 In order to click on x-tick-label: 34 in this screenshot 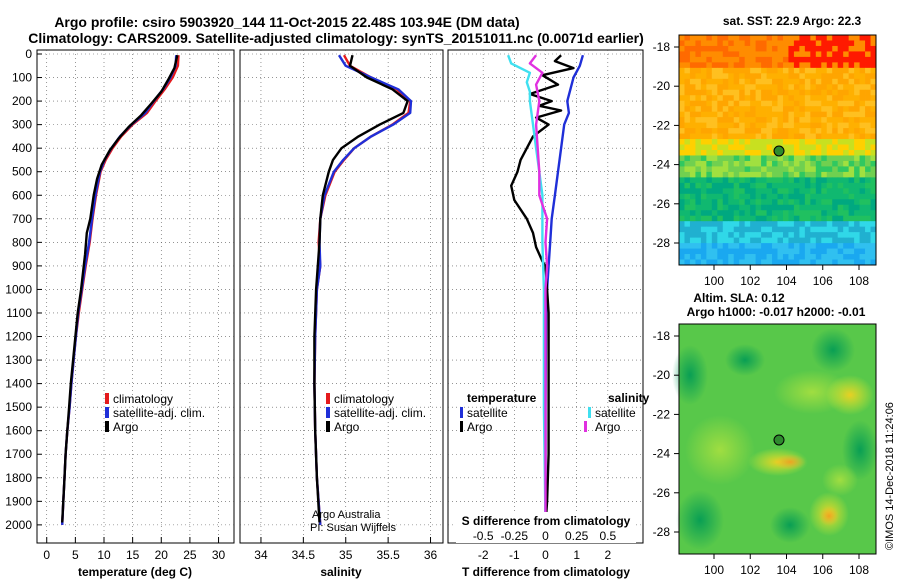, I will do `click(261, 555)`.